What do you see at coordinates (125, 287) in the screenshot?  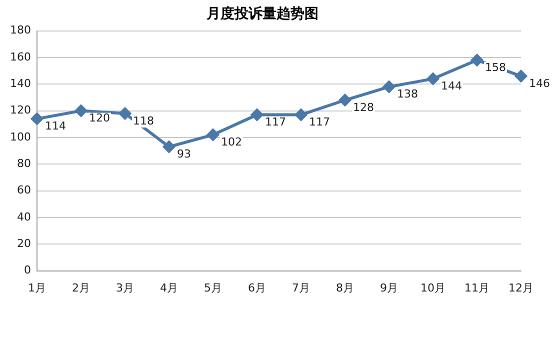 I see `x-tick-label: 3月` at bounding box center [125, 287].